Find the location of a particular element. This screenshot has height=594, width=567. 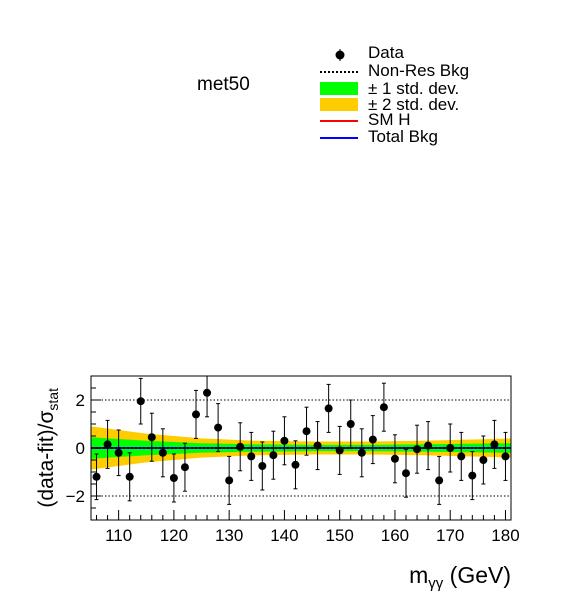

category-label: met50 is located at coordinates (223, 84).